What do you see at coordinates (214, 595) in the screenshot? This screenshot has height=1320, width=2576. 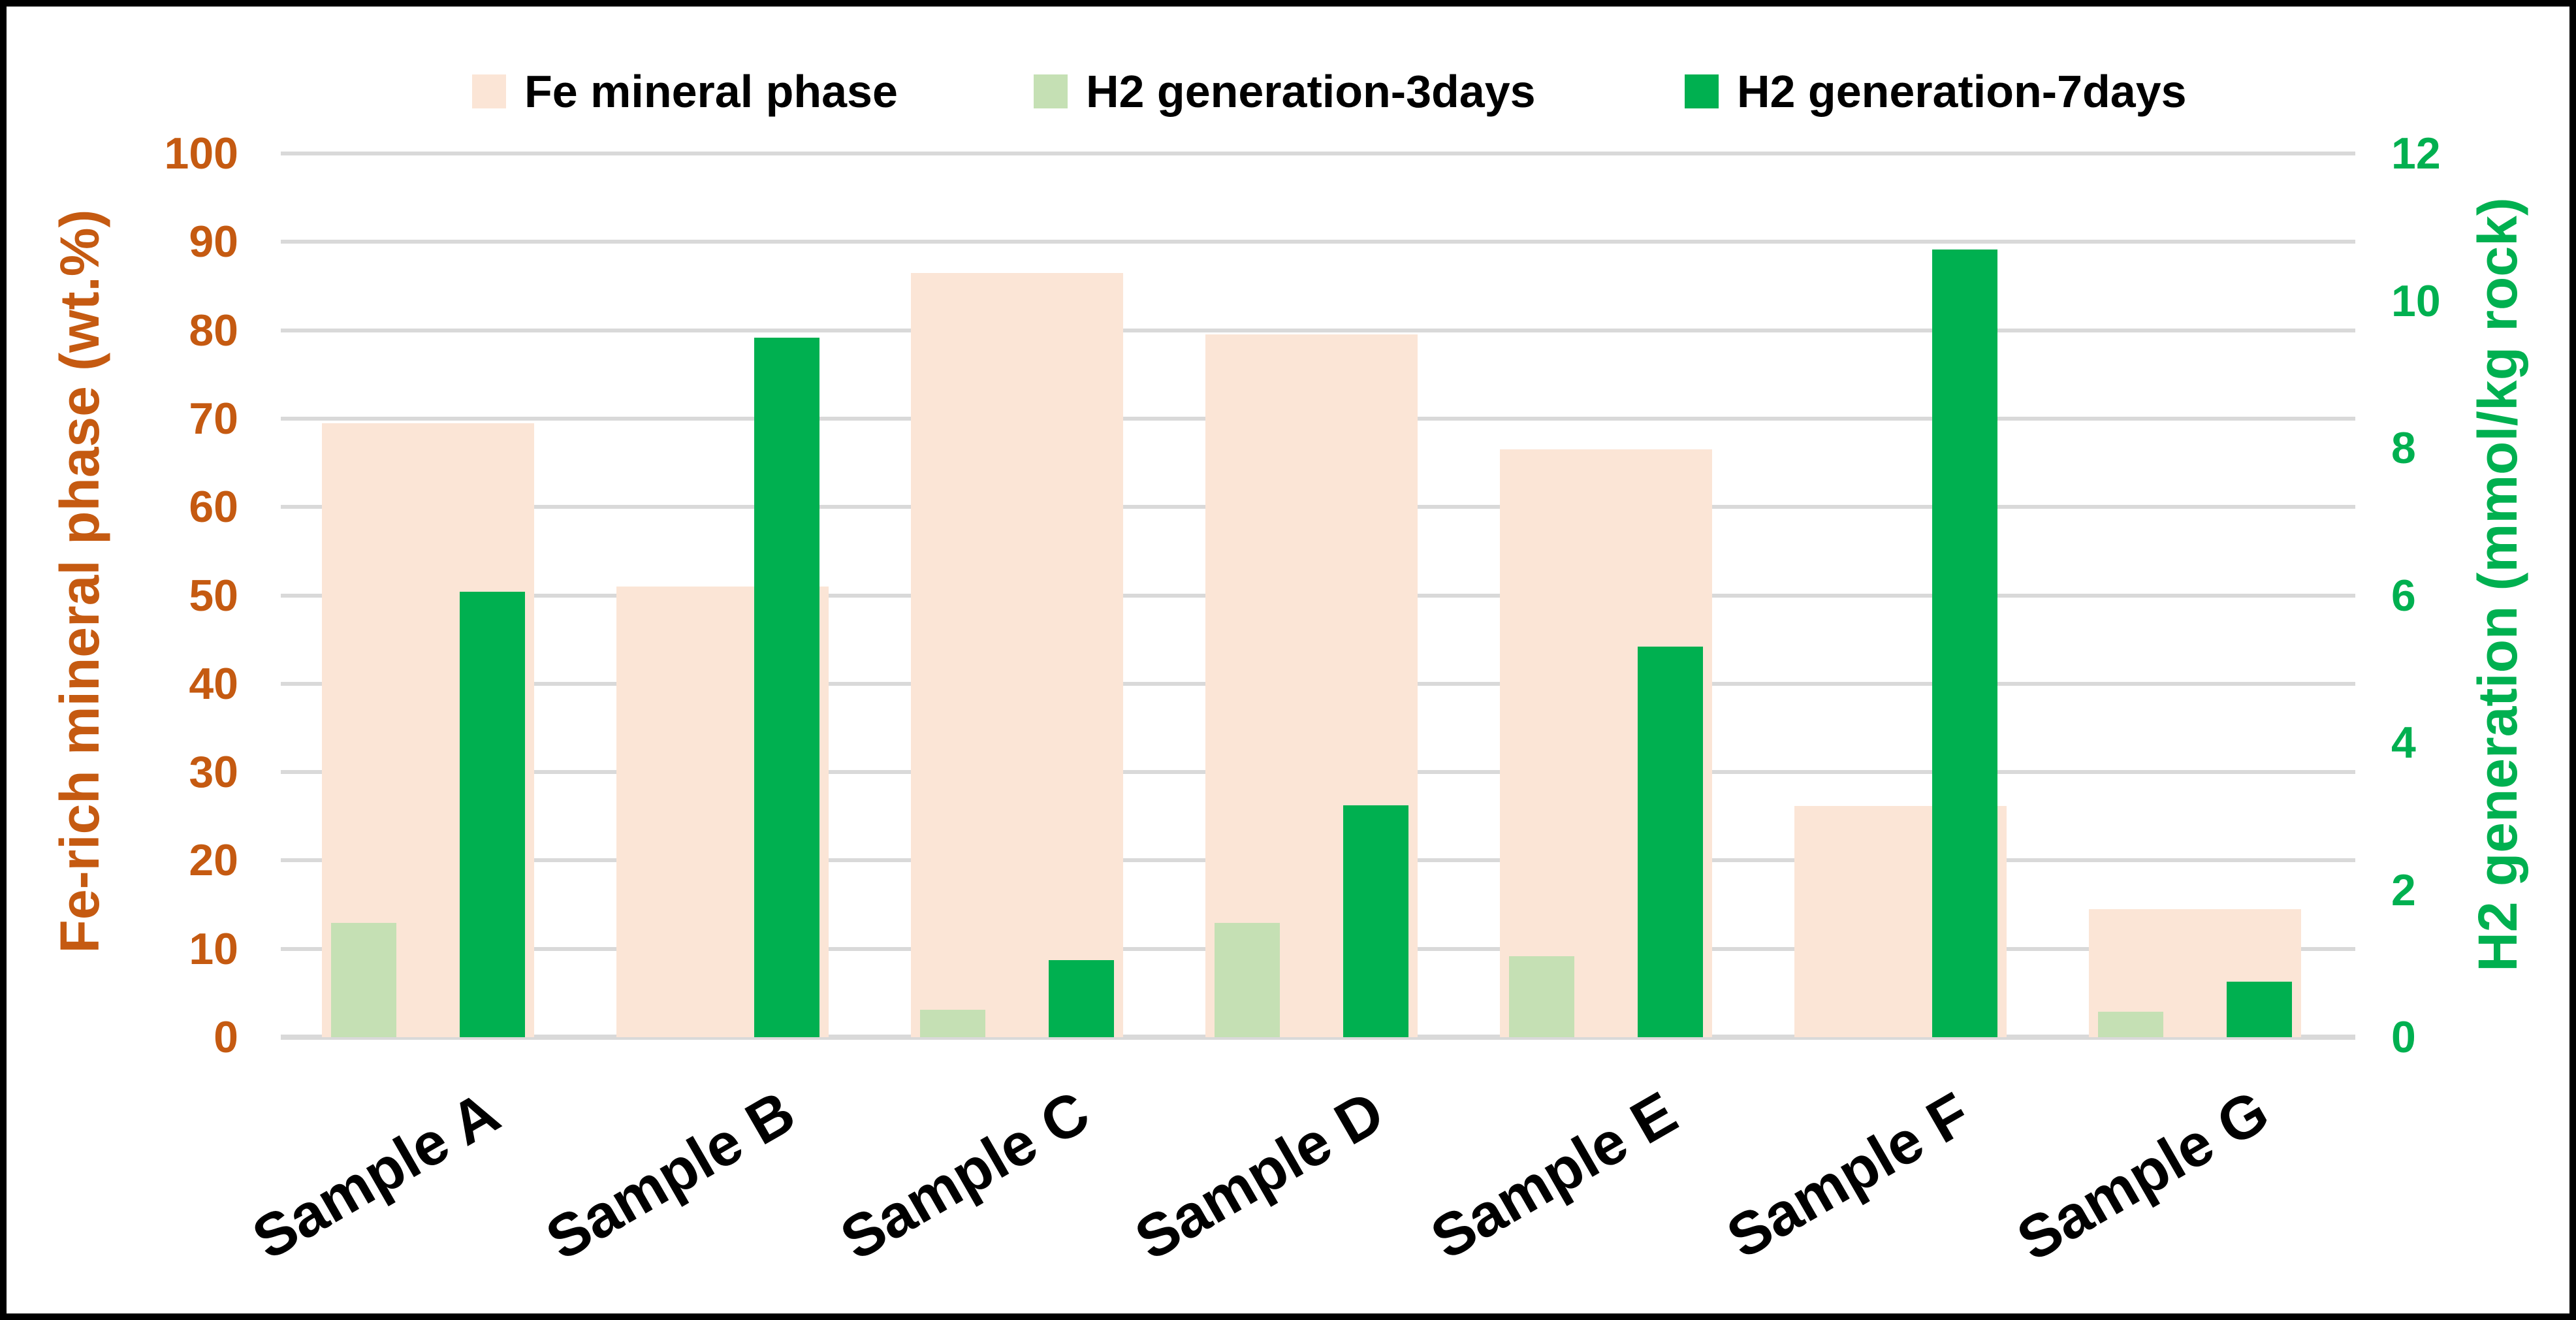 I see `left-axis-tick-50: 50` at bounding box center [214, 595].